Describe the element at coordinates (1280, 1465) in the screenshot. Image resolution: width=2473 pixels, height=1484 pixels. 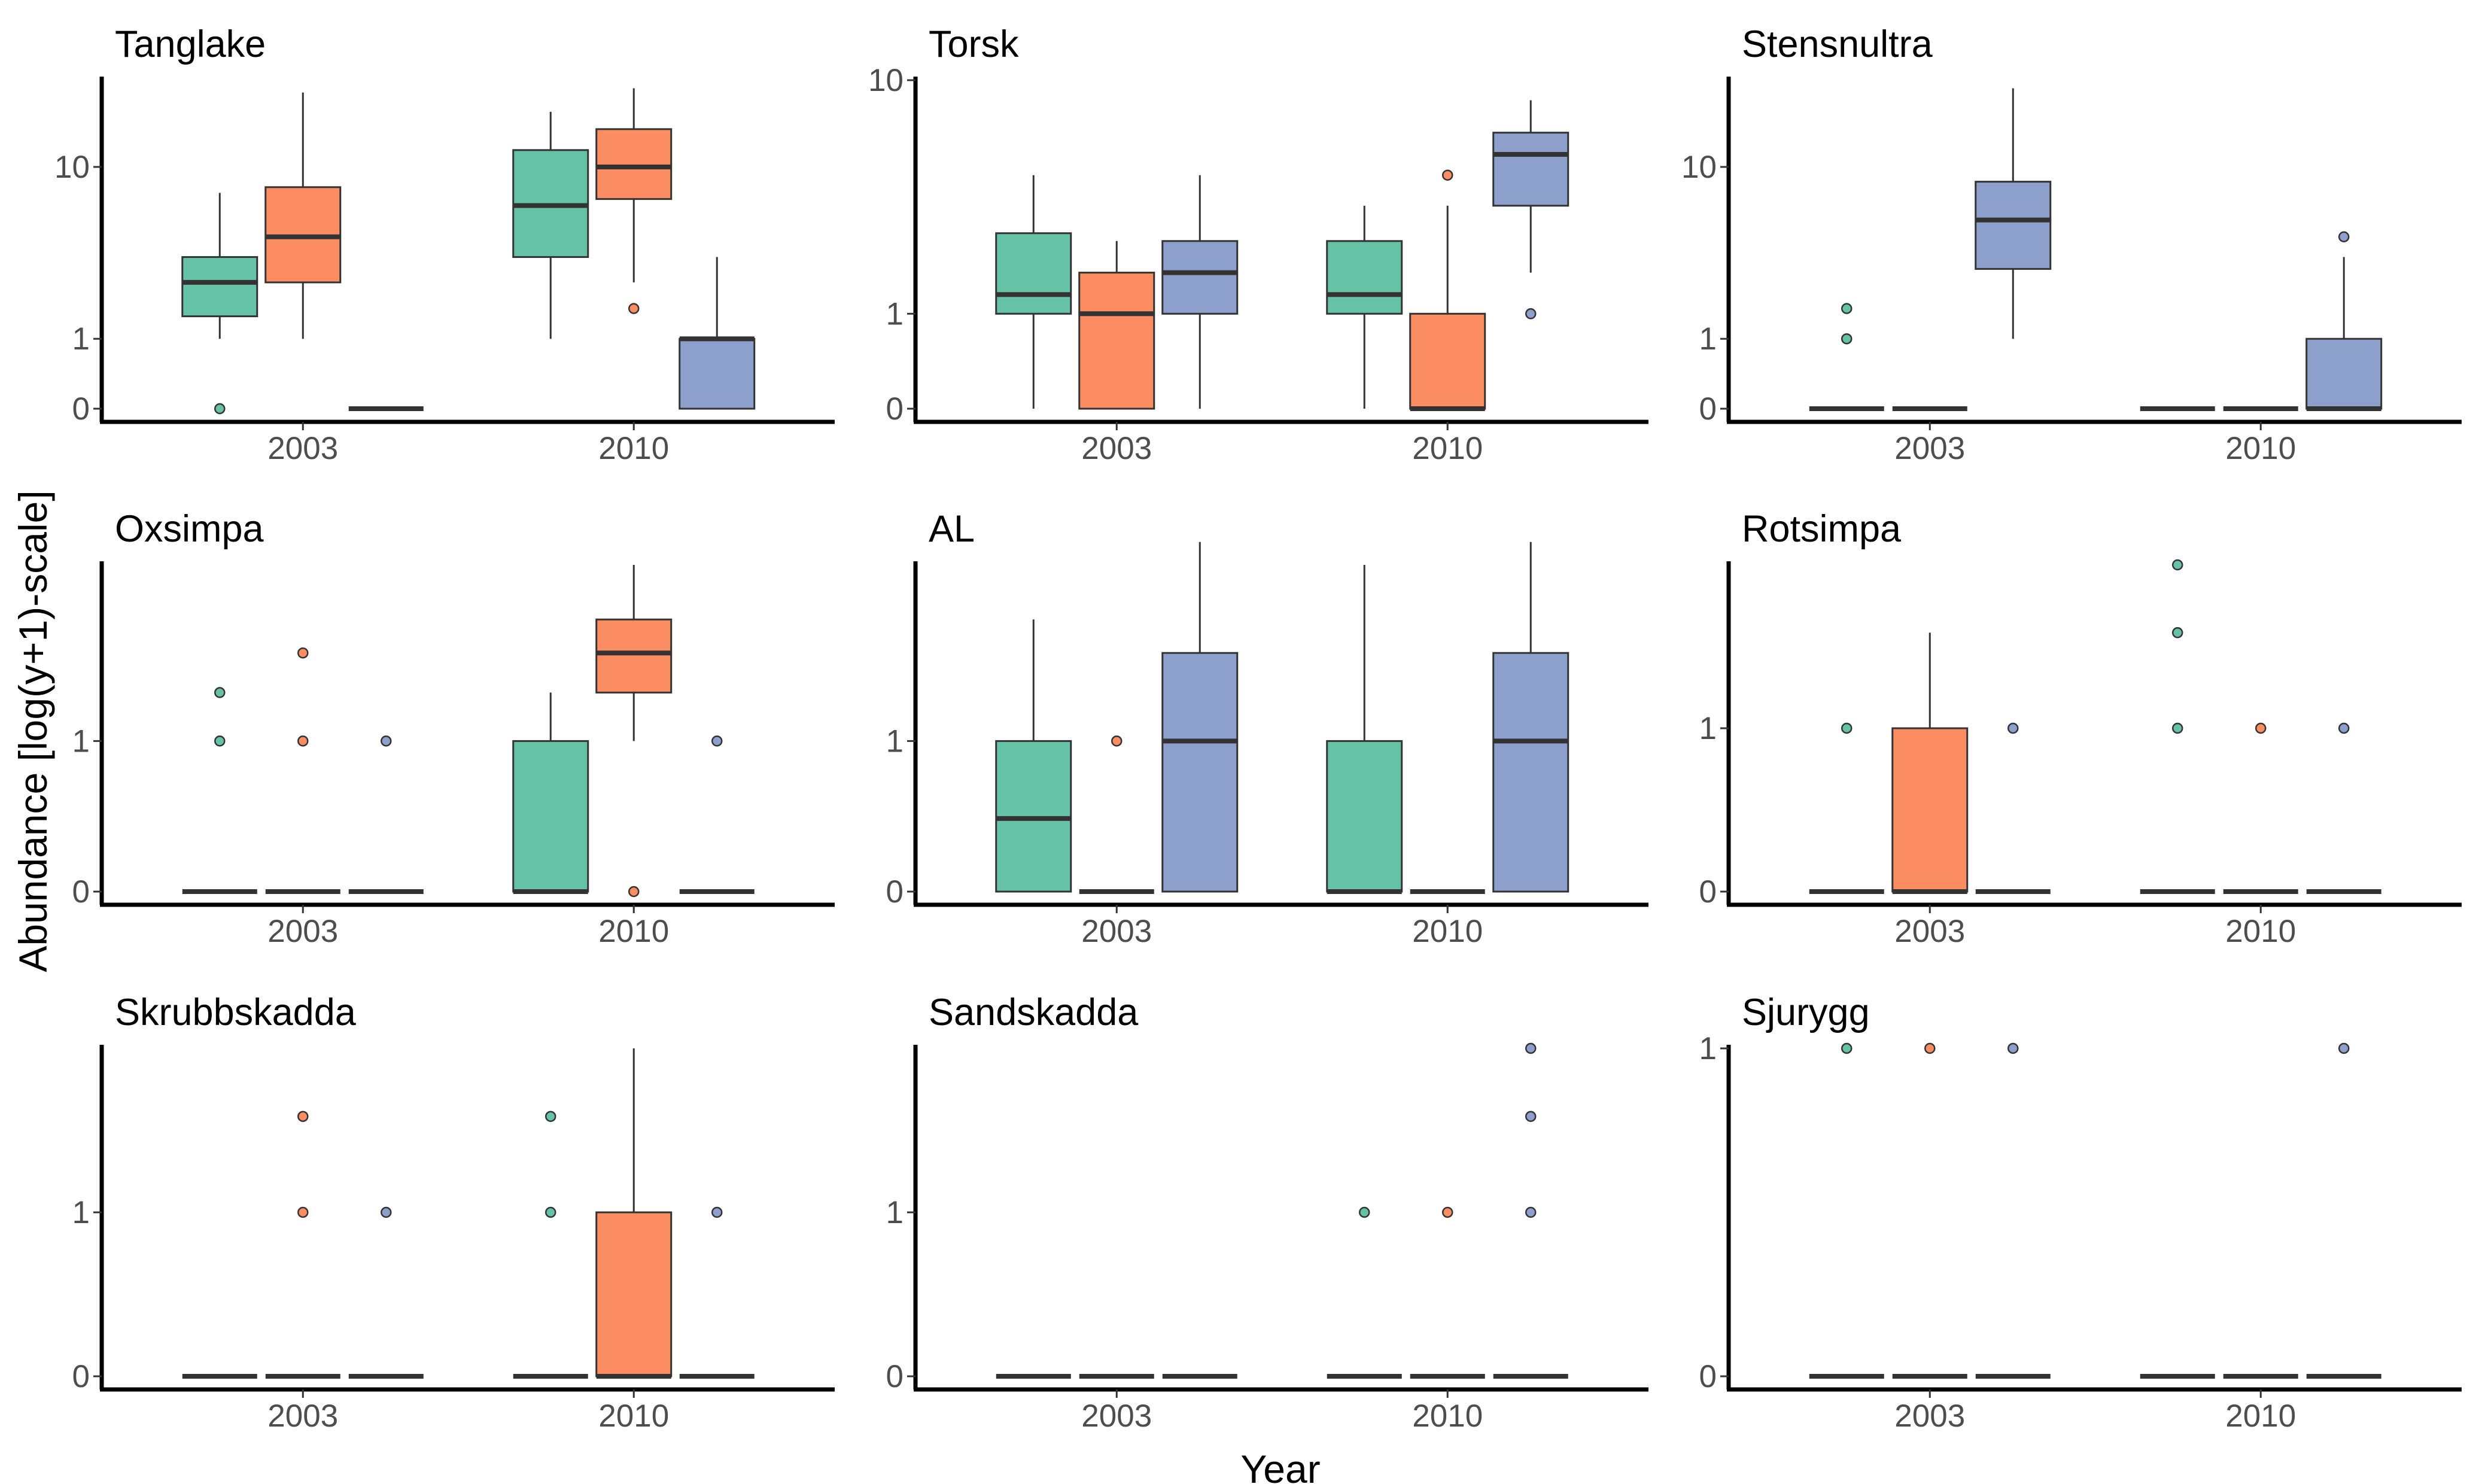
I see `x-axis-title: Year` at that location.